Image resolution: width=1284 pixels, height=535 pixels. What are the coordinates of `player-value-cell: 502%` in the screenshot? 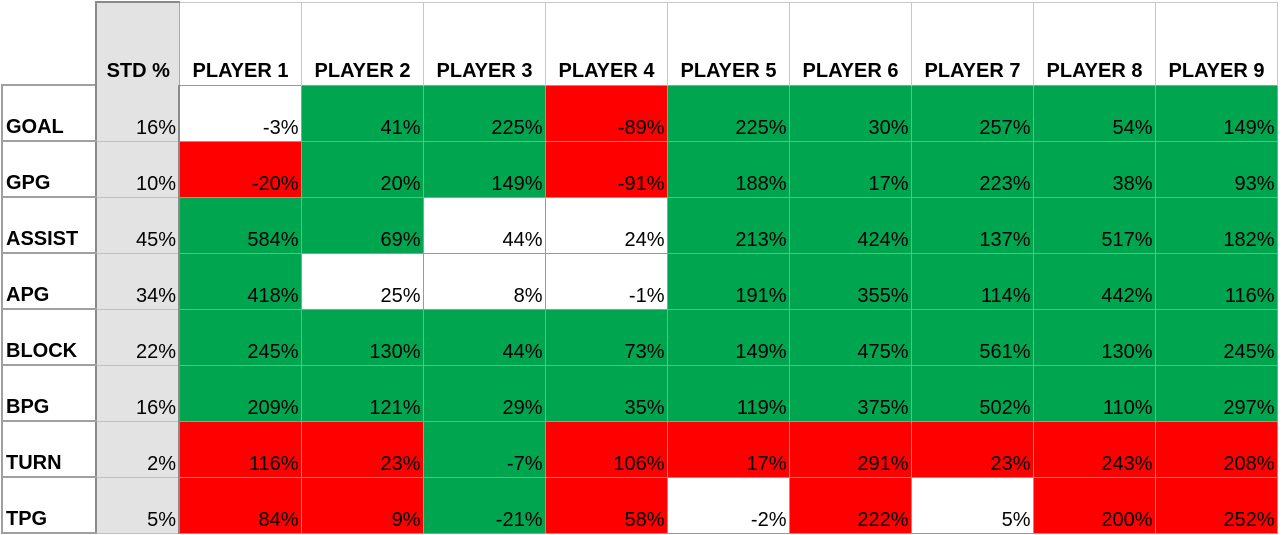 It's located at (972, 393).